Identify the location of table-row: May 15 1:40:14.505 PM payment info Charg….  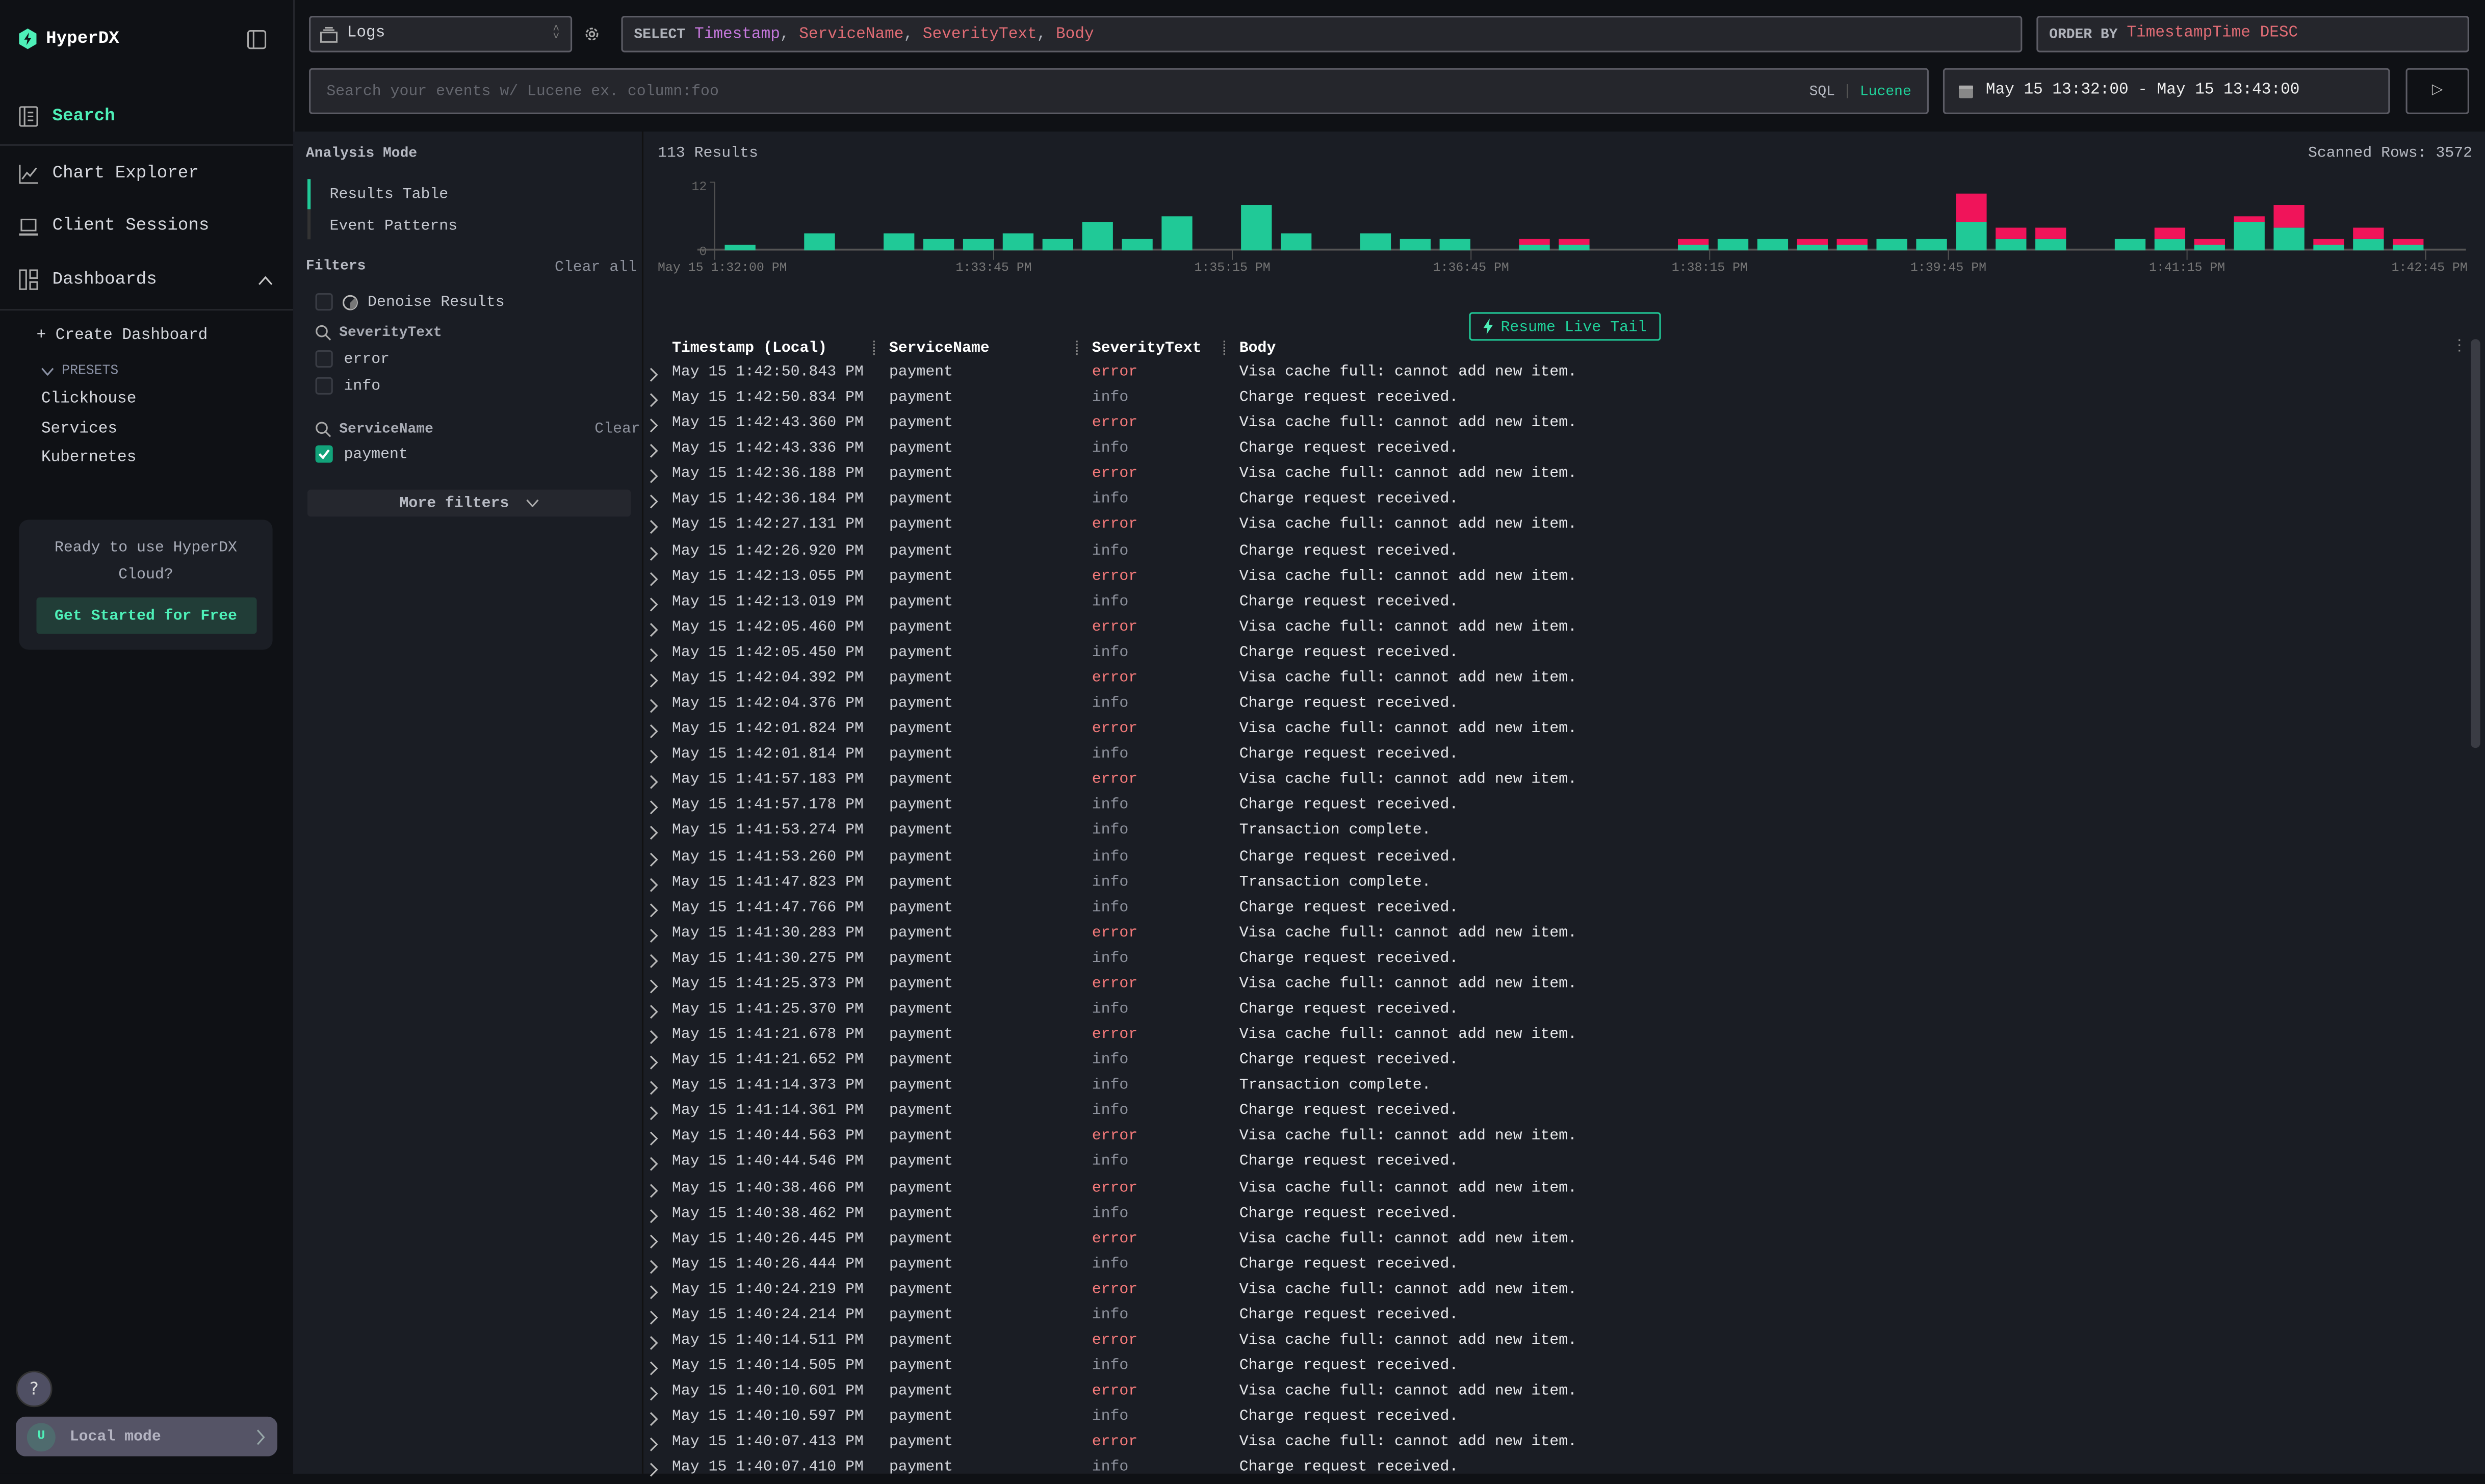
(1556, 1369).